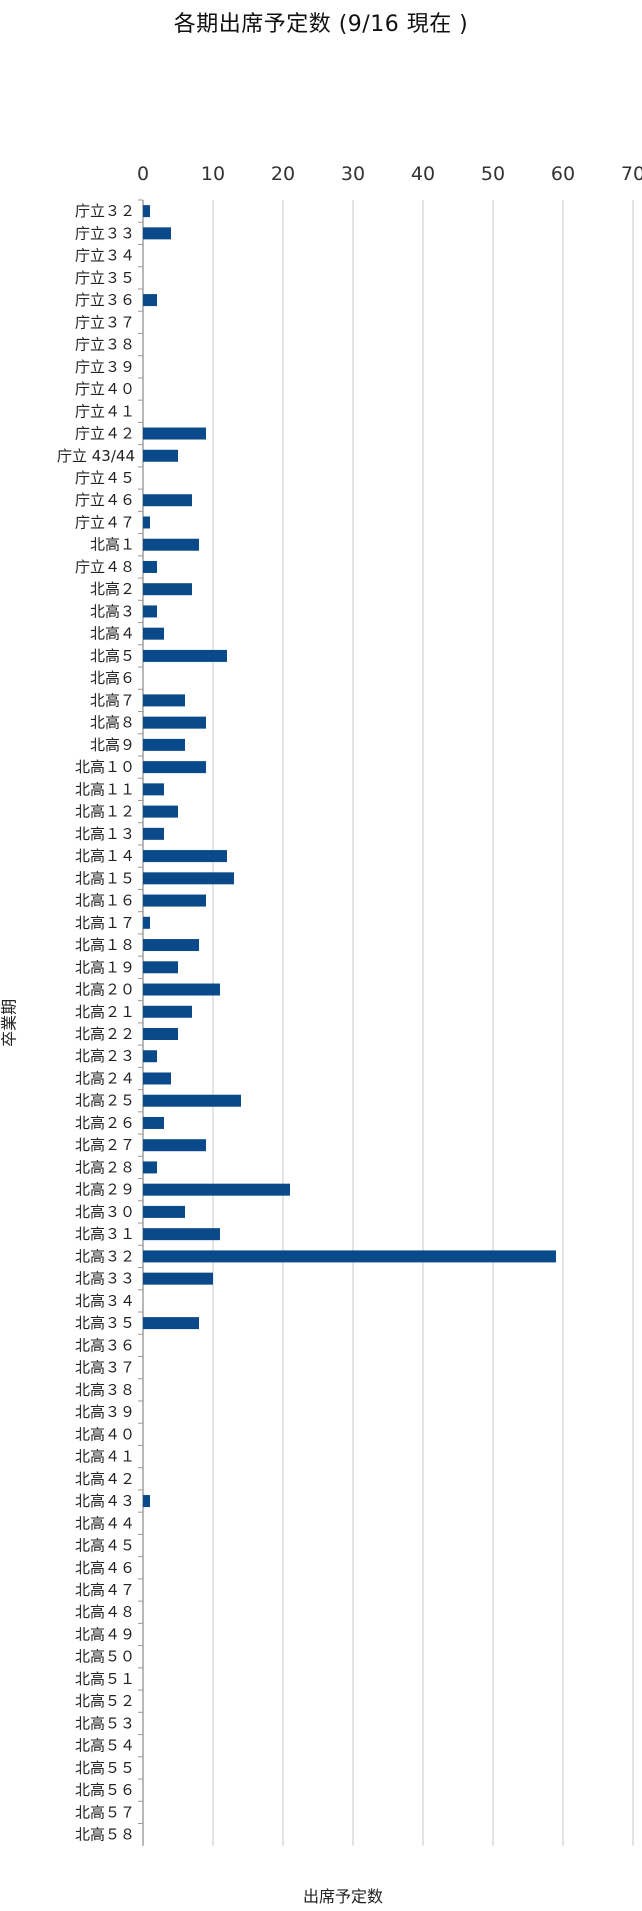 The width and height of the screenshot is (642, 1911). I want to click on category-label: 北高５５, so click(105, 1768).